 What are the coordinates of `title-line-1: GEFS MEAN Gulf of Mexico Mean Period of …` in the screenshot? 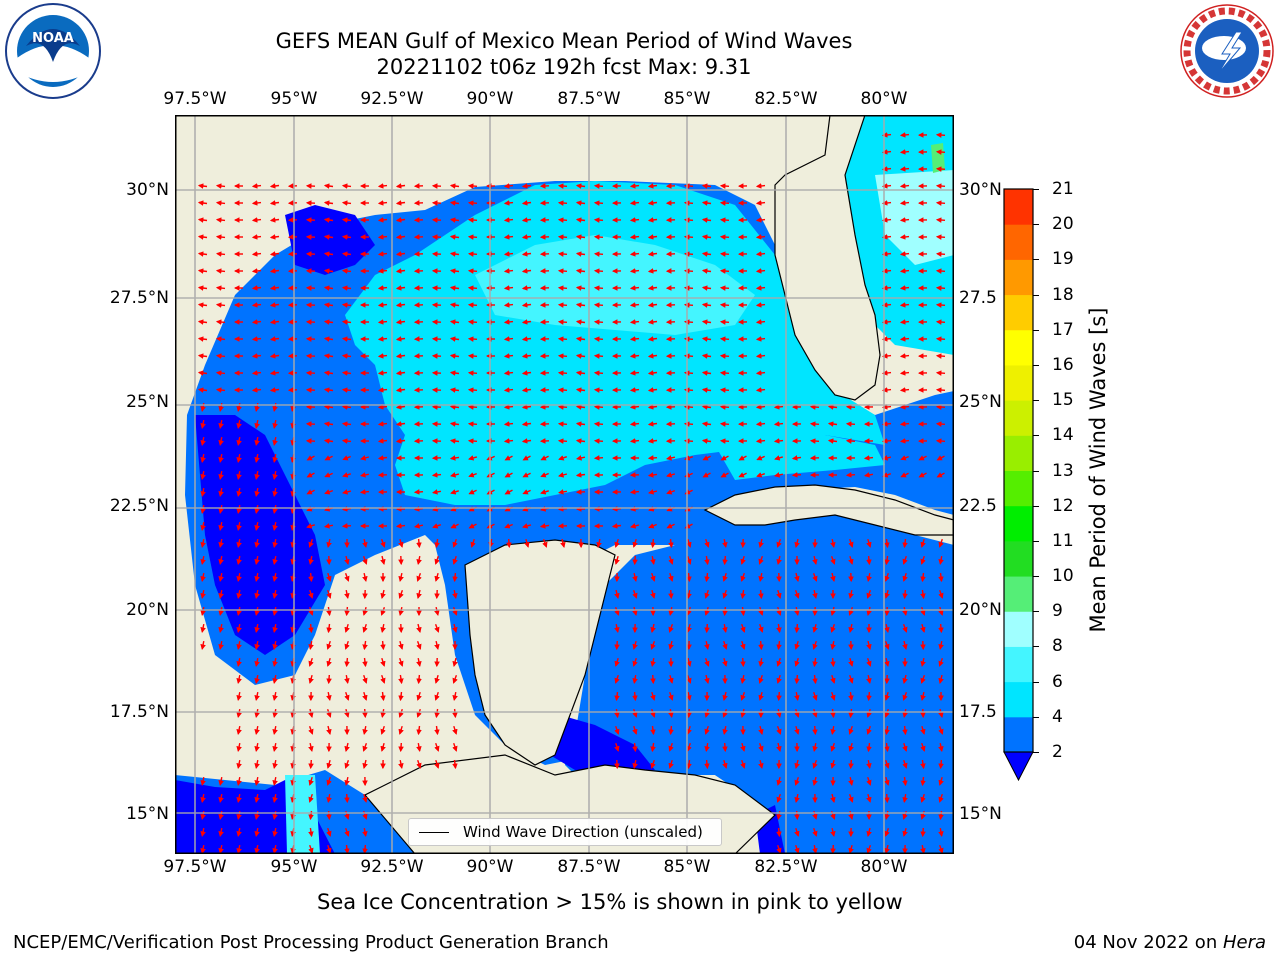 It's located at (564, 41).